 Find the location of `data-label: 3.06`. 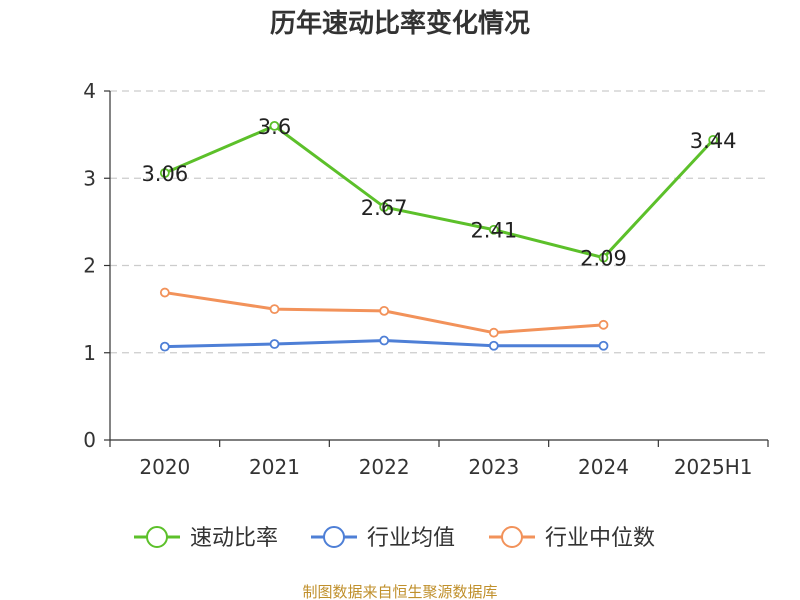

data-label: 3.06 is located at coordinates (164, 174).